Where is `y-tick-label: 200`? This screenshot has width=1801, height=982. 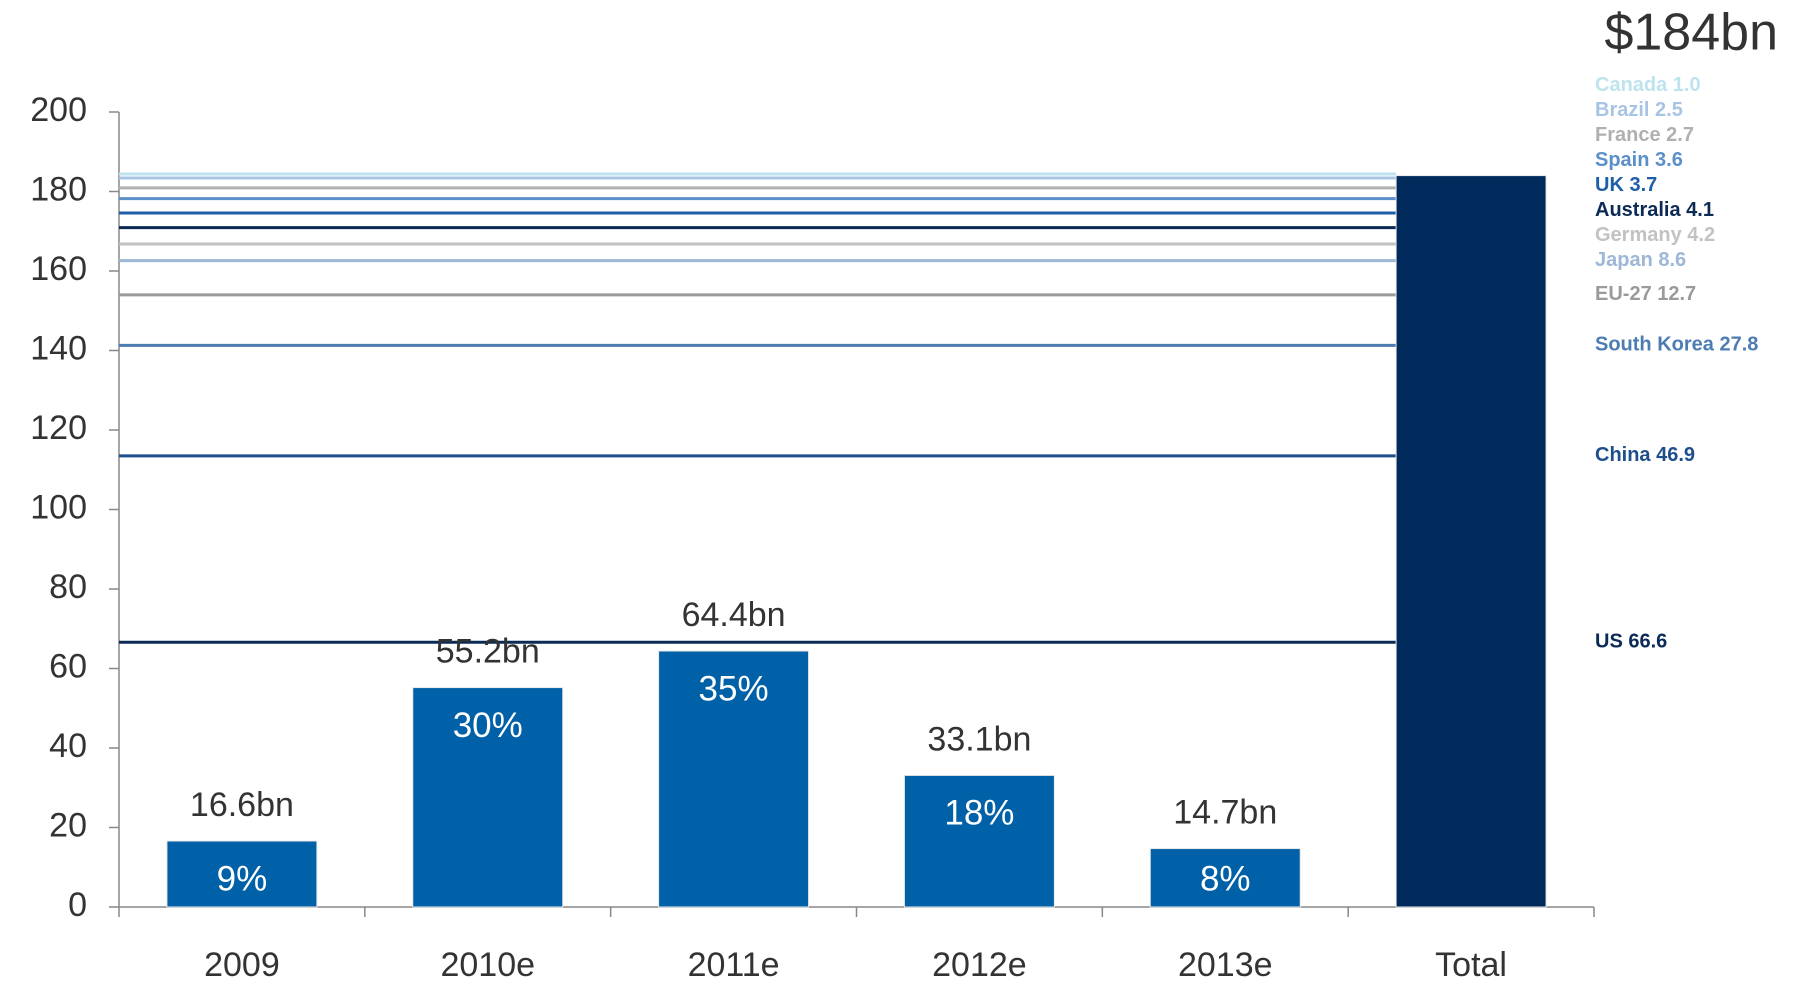
y-tick-label: 200 is located at coordinates (58, 110).